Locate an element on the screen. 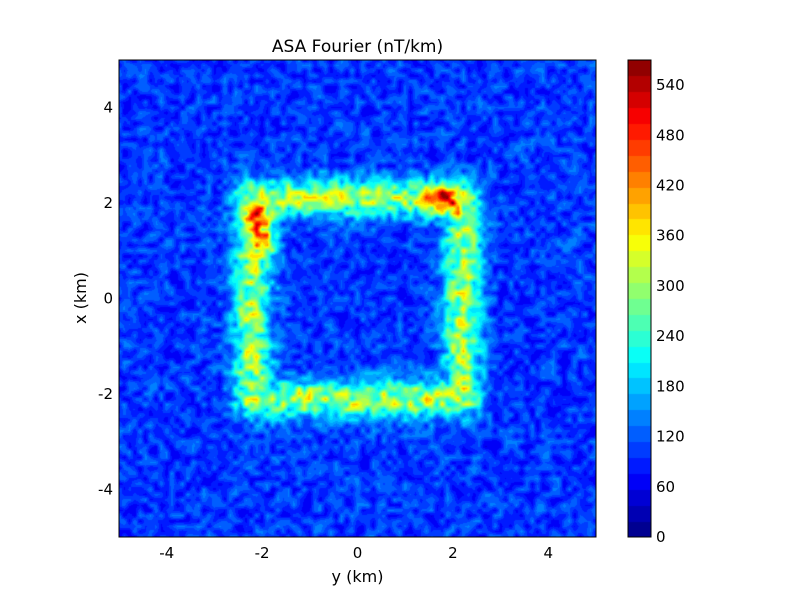  colorbar-tick-label: 480 is located at coordinates (670, 135).